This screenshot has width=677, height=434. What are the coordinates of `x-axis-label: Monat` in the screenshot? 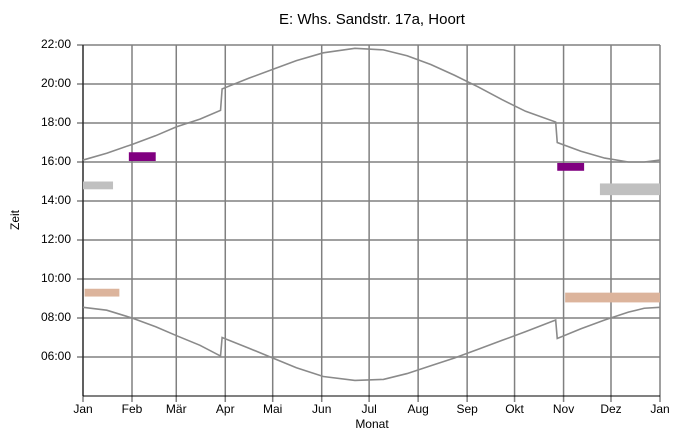 It's located at (372, 424).